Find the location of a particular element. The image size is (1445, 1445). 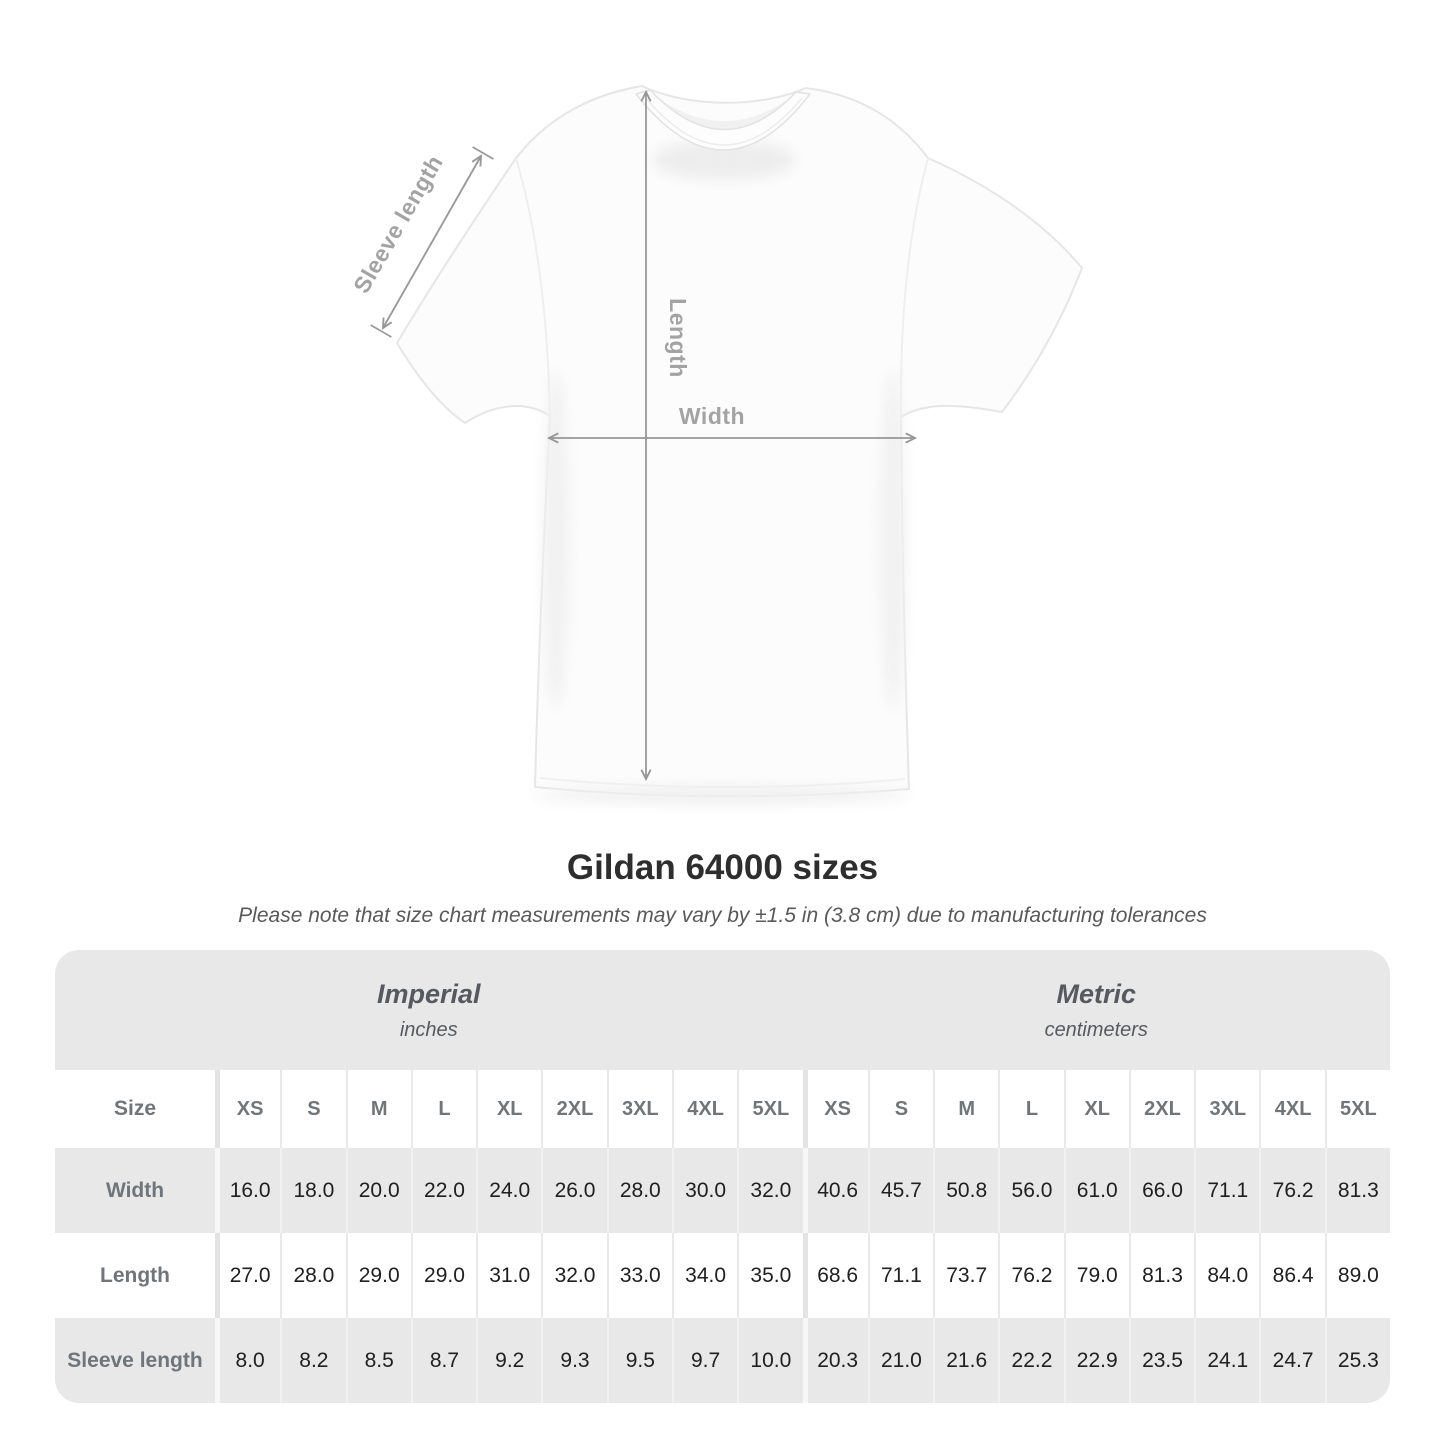

page-title: Gildan 64000 sizes is located at coordinates (722, 867).